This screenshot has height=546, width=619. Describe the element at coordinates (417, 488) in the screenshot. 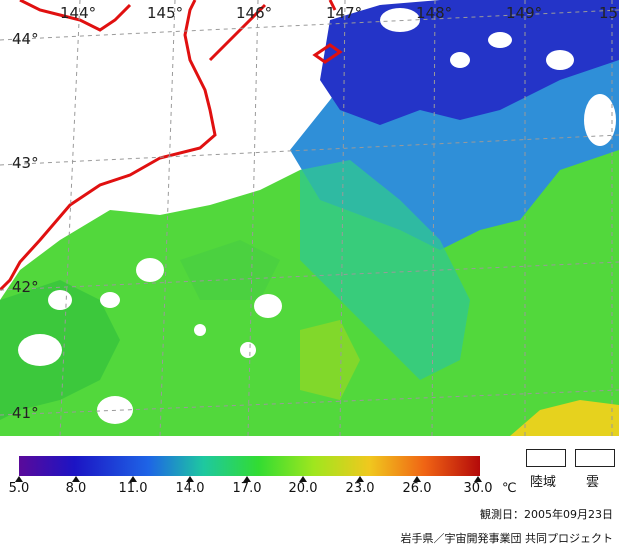

I see `scale-tick-label: 26.0` at that location.